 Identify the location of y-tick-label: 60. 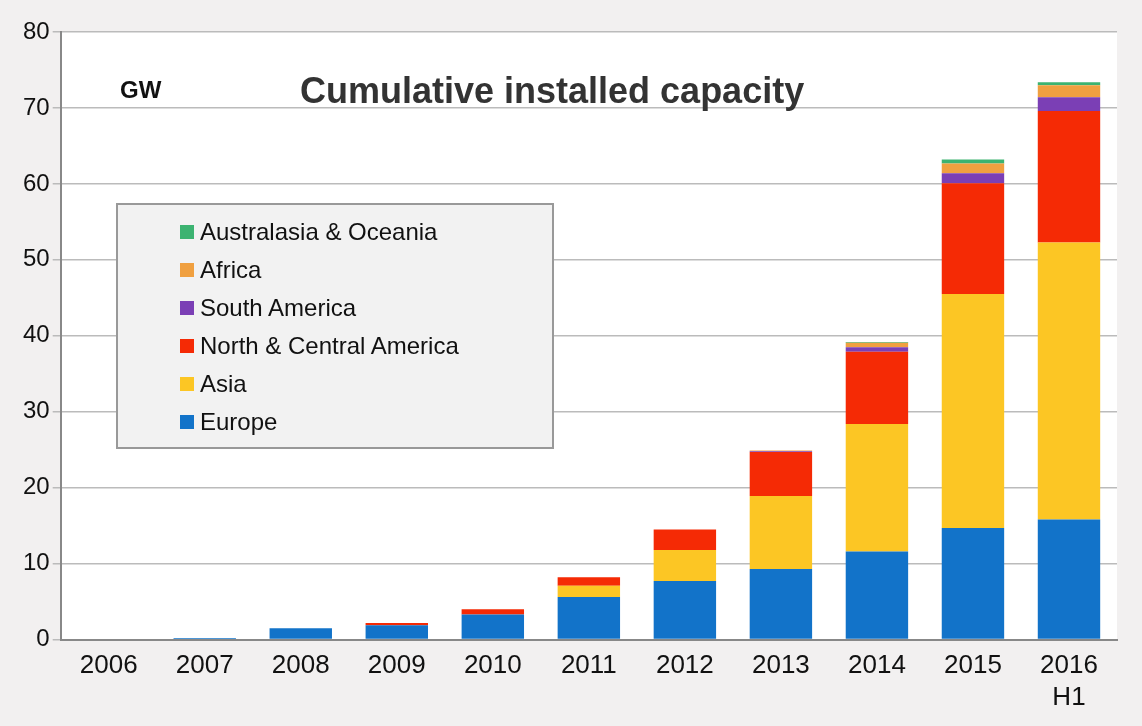
(36, 182).